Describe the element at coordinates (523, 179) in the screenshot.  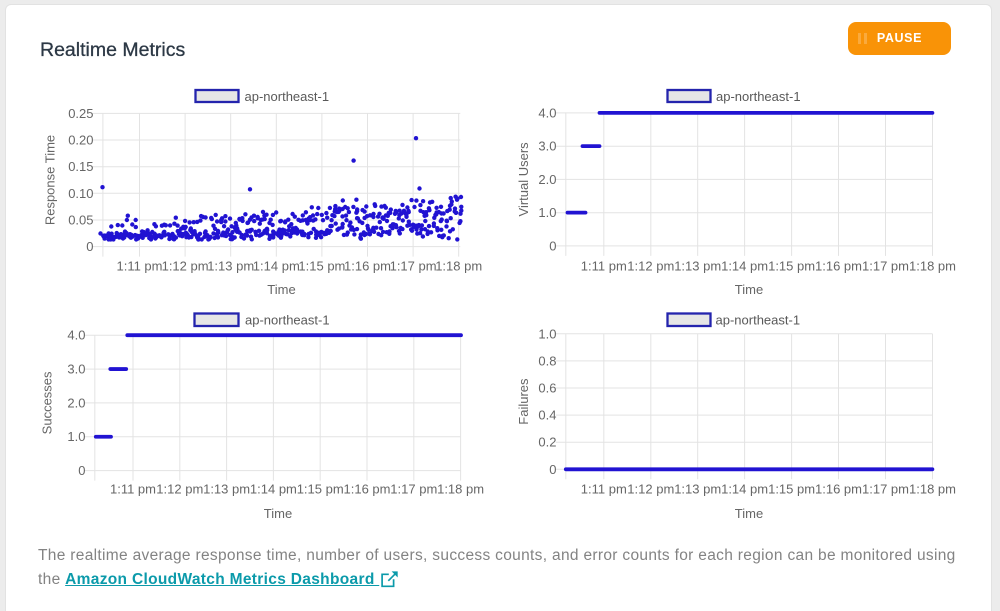
I see `svg-text: Virtual Users` at that location.